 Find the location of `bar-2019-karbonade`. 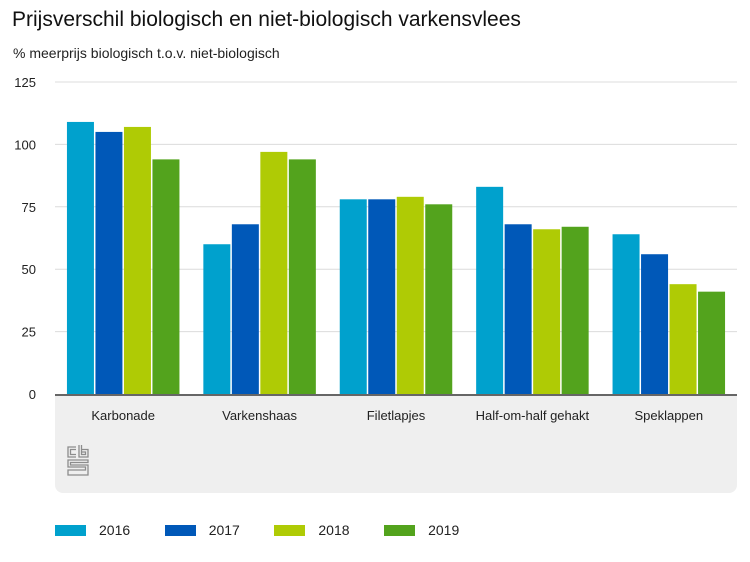

bar-2019-karbonade is located at coordinates (166, 276).